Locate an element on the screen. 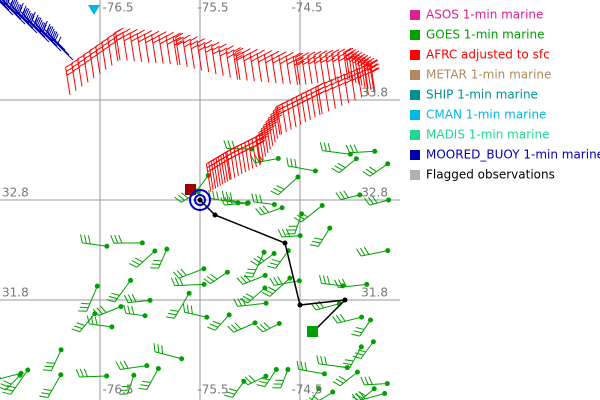  lon-label: -75.5 is located at coordinates (212, 390).